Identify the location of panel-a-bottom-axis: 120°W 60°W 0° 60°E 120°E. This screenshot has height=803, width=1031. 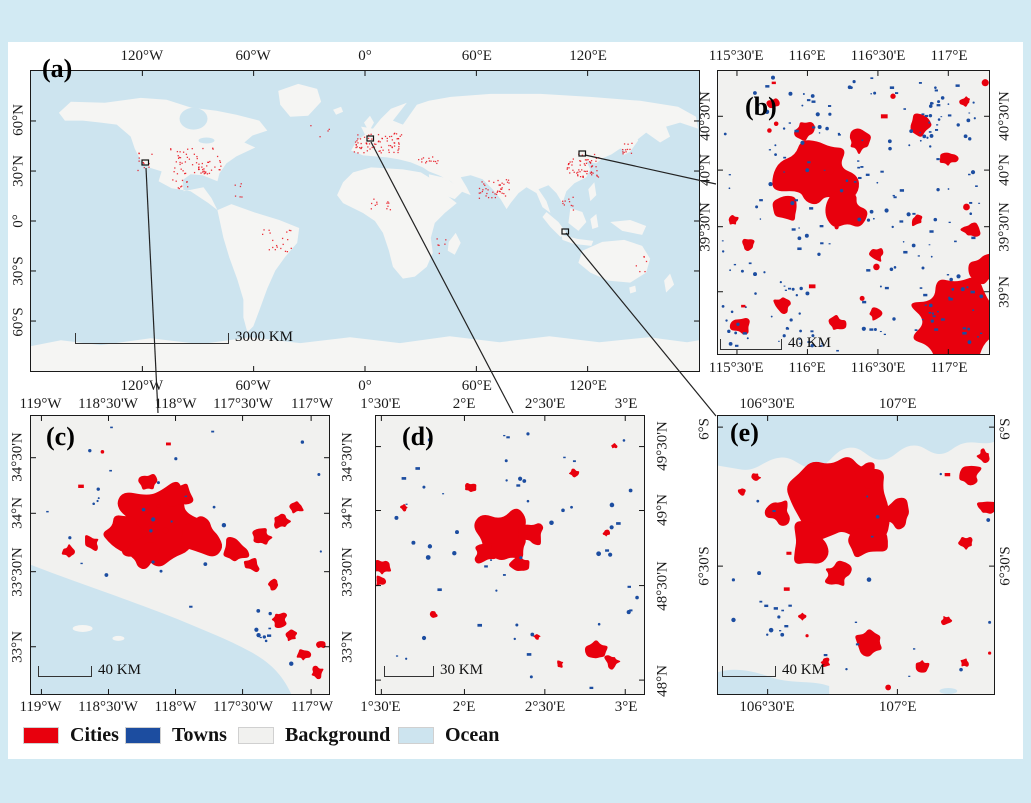
(365, 386).